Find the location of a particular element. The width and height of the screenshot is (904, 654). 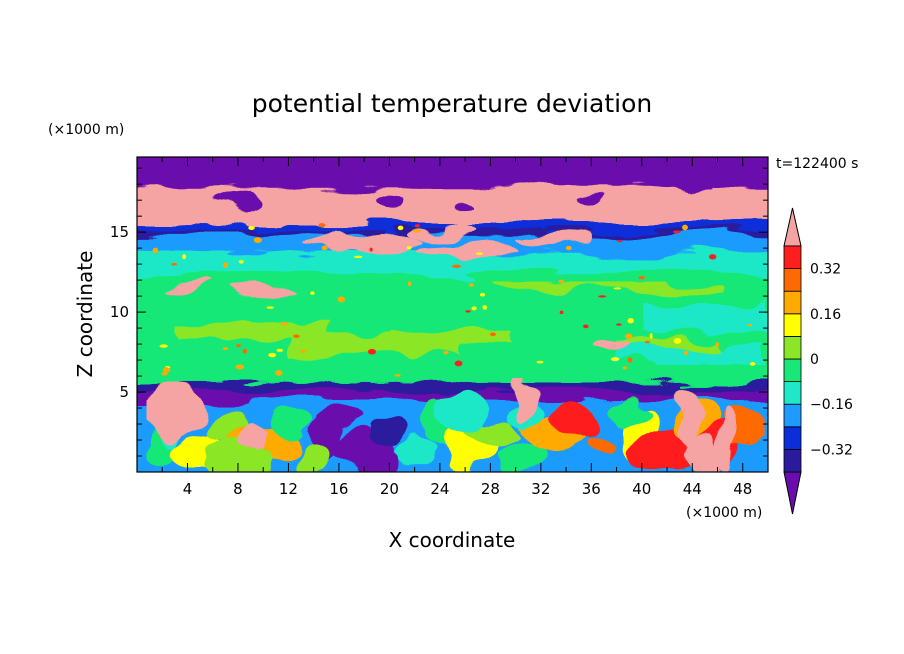

chart-title: potential temperature deviation is located at coordinates (452, 103).